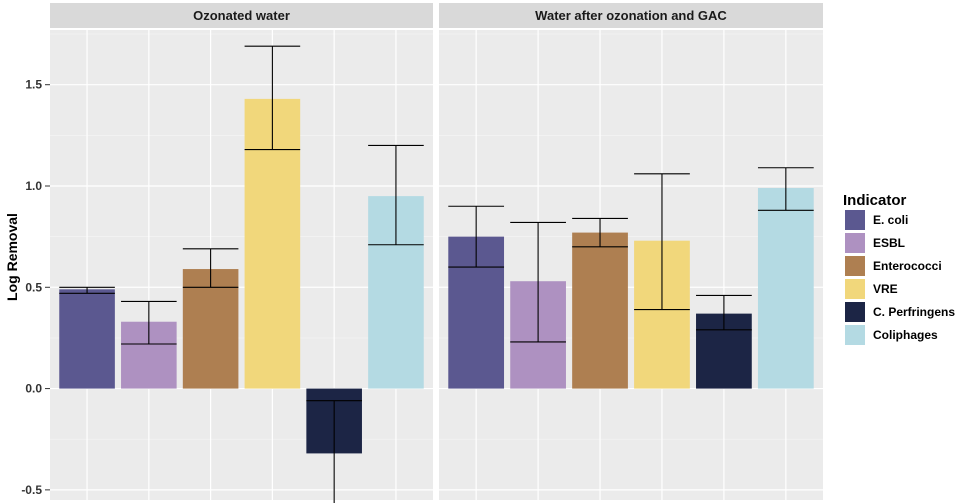 The image size is (969, 503). Describe the element at coordinates (12, 257) in the screenshot. I see `y-axis-title: Log Removal` at that location.